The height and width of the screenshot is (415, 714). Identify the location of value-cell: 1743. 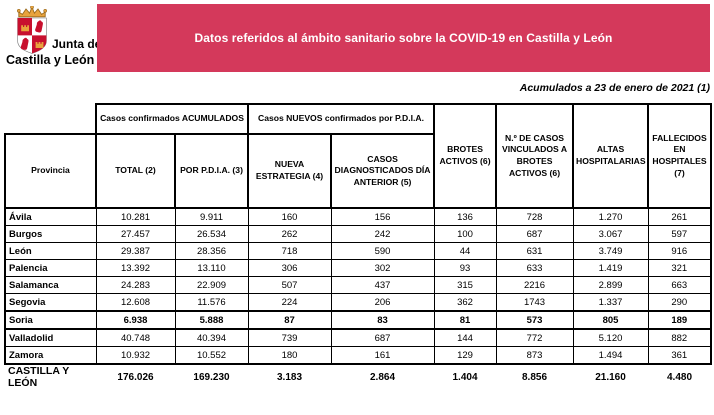
(534, 302).